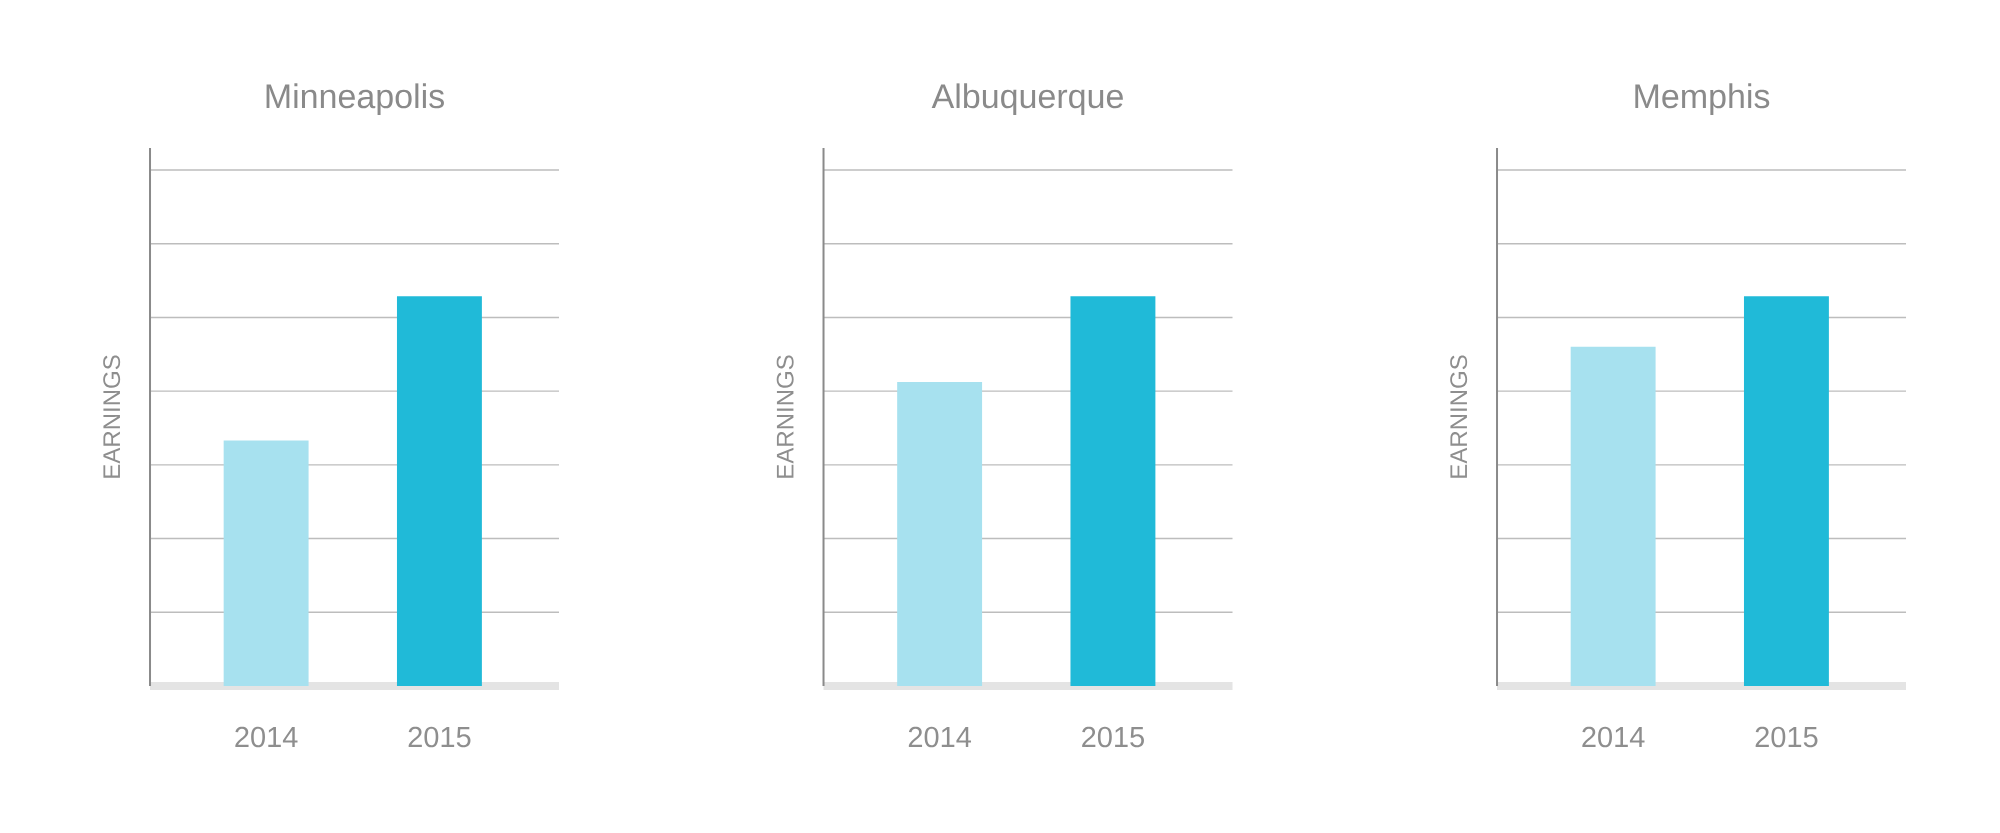  Describe the element at coordinates (355, 99) in the screenshot. I see `chart-title: Minneapolis` at that location.